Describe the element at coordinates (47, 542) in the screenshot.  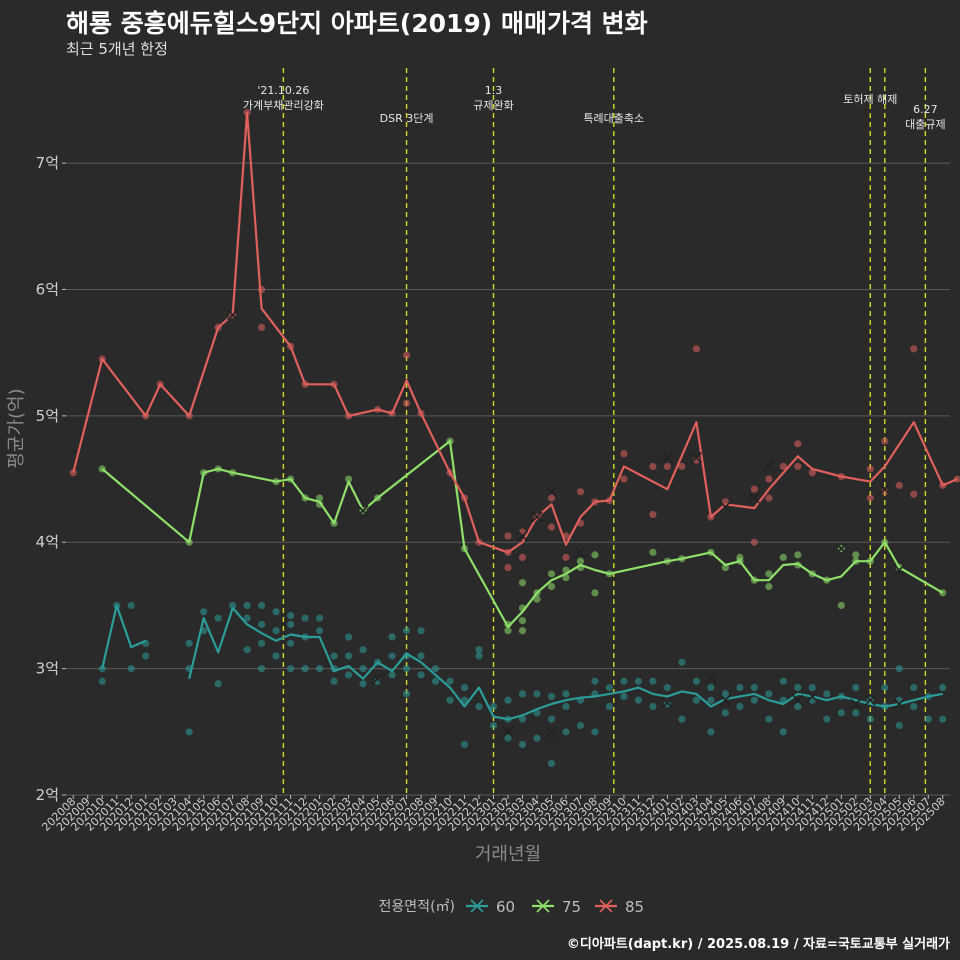
I see `y-tick-label: 4억` at that location.